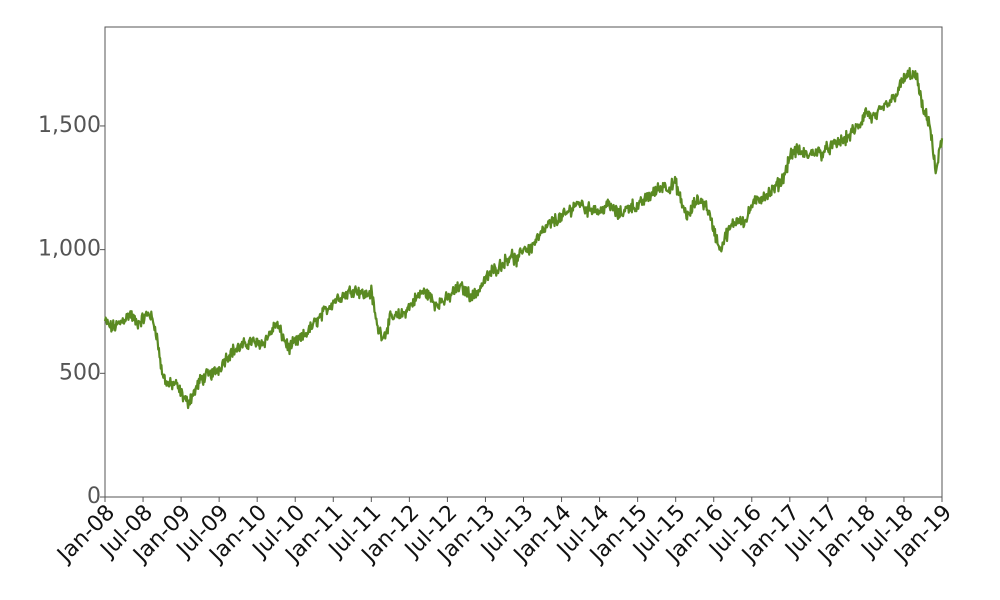 The width and height of the screenshot is (1000, 600). Describe the element at coordinates (69, 125) in the screenshot. I see `y-tick-label: 1,500` at that location.